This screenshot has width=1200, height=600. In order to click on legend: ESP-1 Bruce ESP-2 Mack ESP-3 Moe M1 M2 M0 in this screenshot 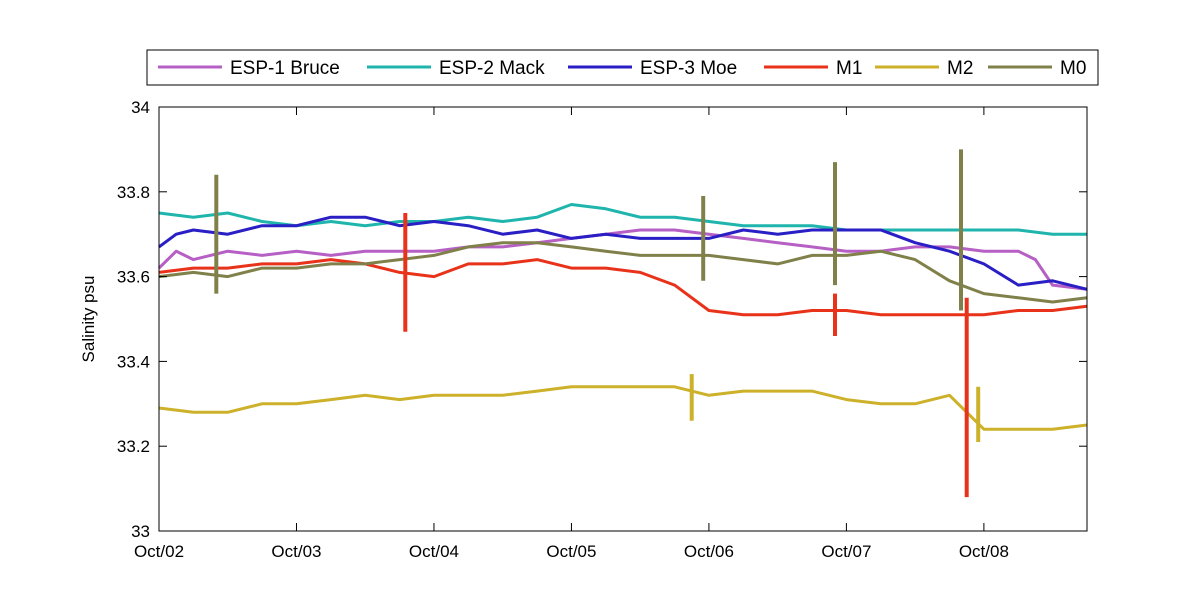, I will do `click(622, 67)`.